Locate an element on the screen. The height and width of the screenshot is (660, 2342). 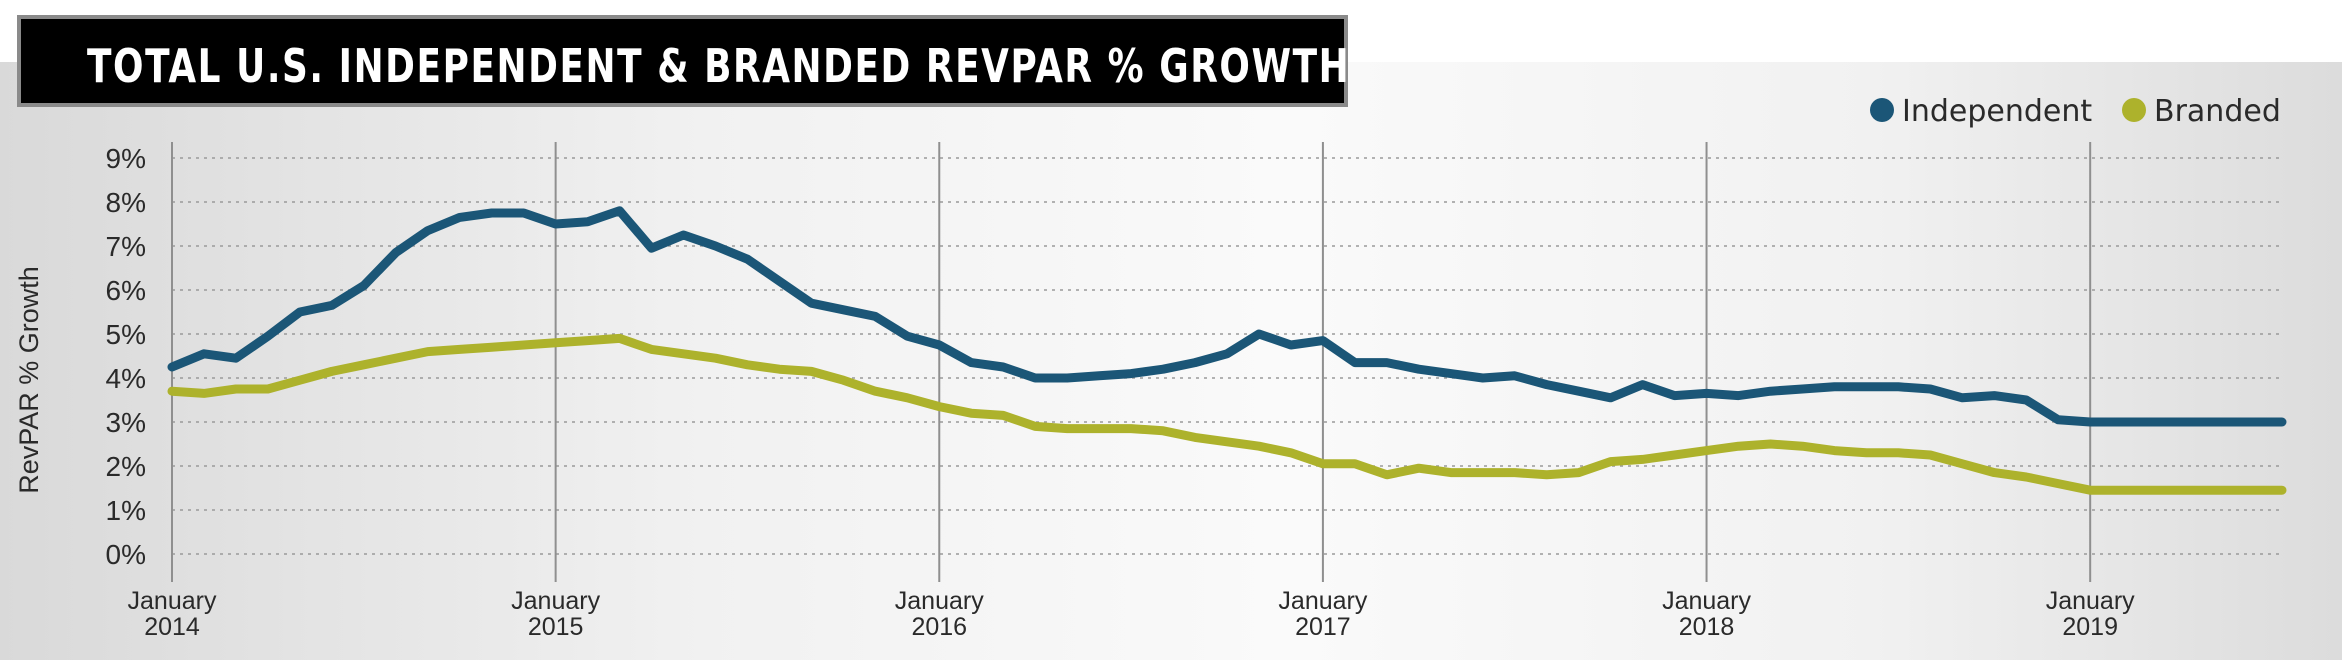
legend: Independent Branded is located at coordinates (2075, 111).